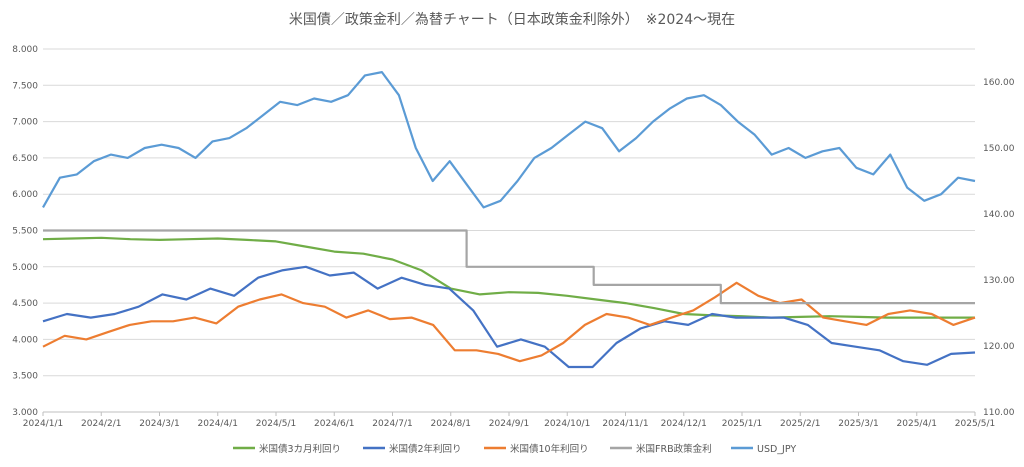 The width and height of the screenshot is (1024, 467). I want to click on right-axis: 110.00 120.00 130.00 140.00 150.00 160.00, so click(999, 248).